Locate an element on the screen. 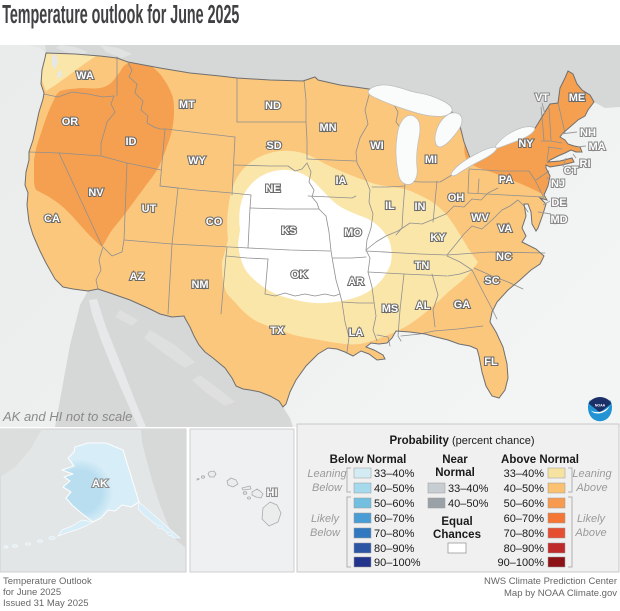 This screenshot has height=611, width=620. svg-text: IL is located at coordinates (390, 206).